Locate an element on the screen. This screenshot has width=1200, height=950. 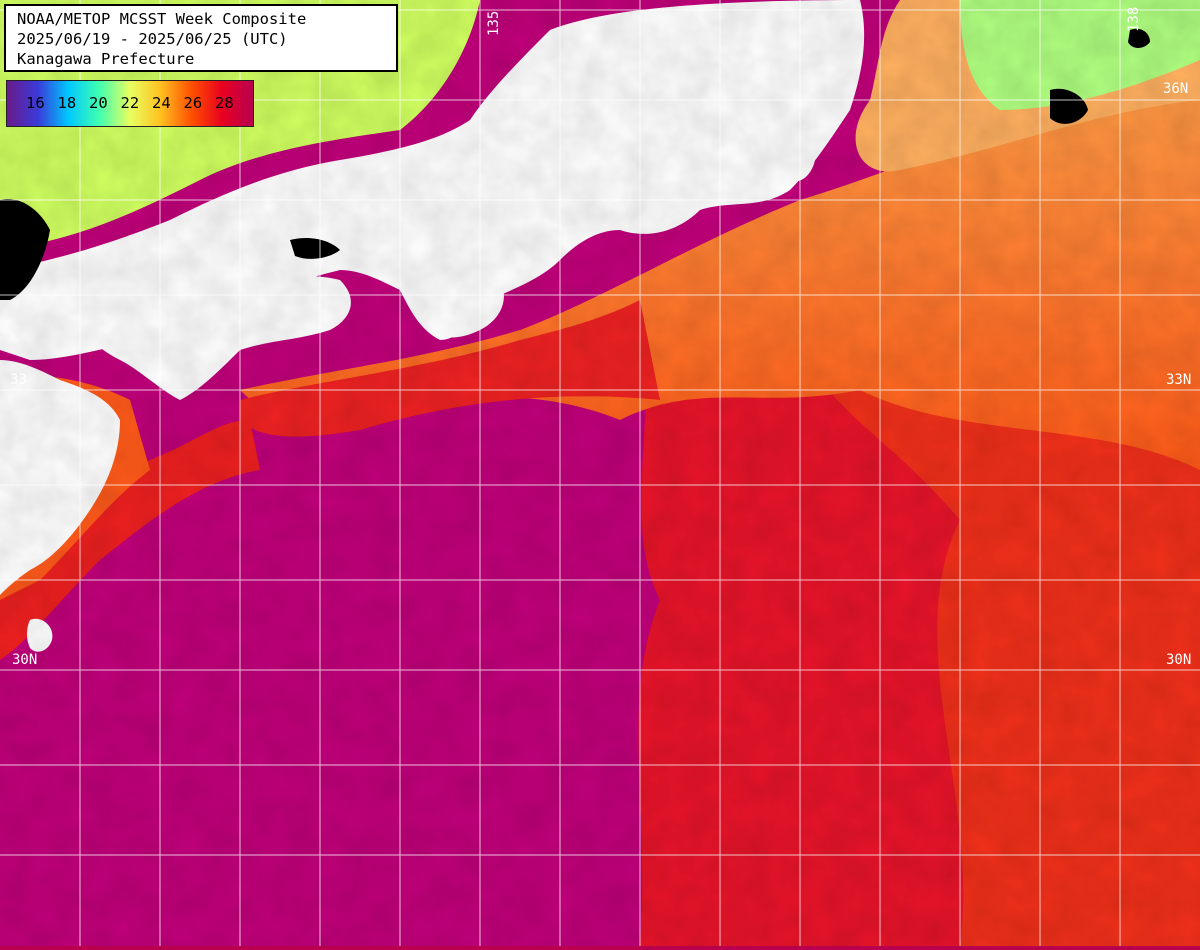
lat-label-30n-left: 30N is located at coordinates (25, 660).